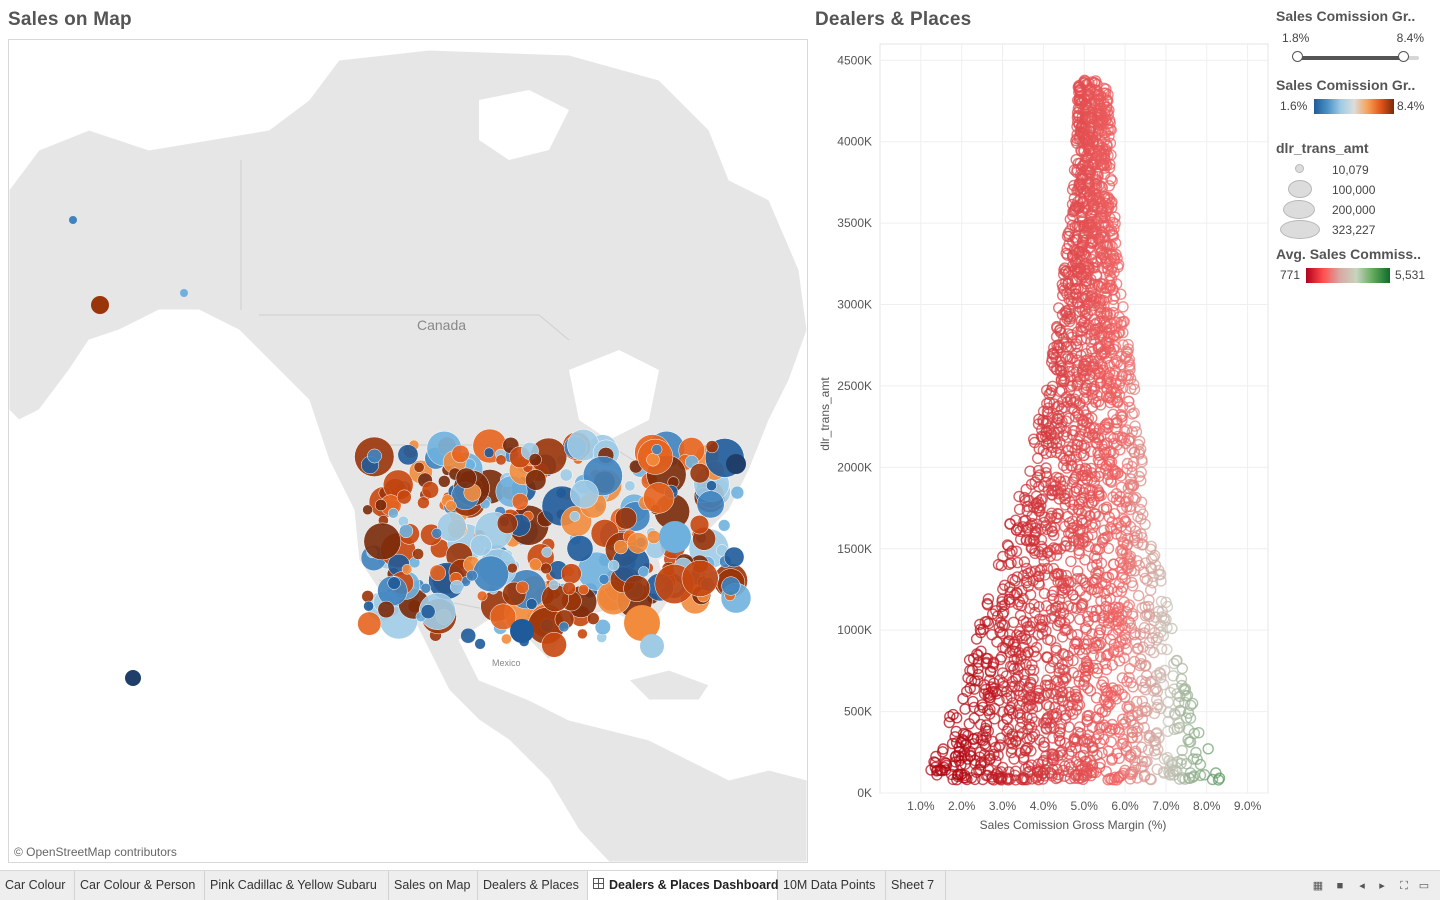  What do you see at coordinates (1044, 806) in the screenshot?
I see `x-tick-label: 4.0%` at bounding box center [1044, 806].